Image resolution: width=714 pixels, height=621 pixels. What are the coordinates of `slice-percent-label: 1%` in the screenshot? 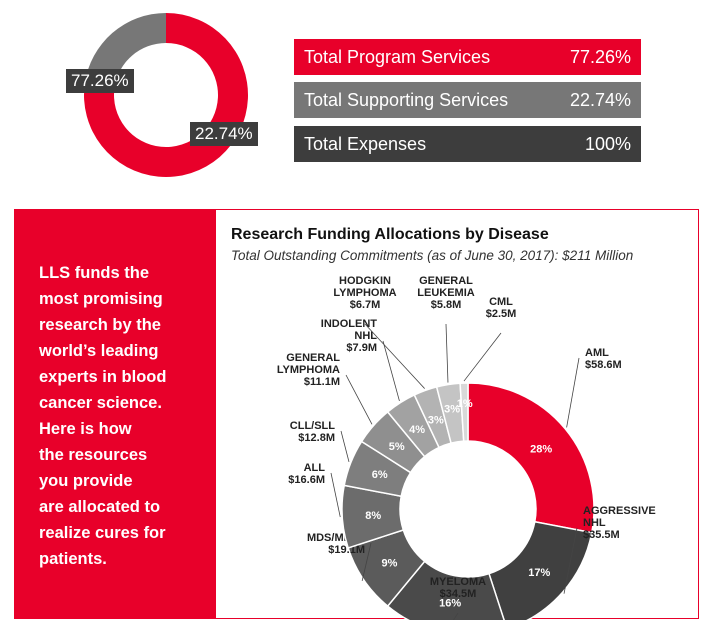 It's located at (465, 404).